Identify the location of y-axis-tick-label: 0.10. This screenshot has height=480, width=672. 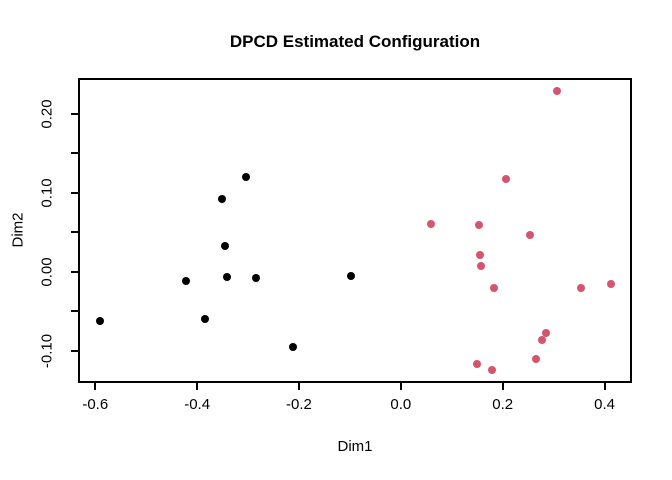
(47, 193).